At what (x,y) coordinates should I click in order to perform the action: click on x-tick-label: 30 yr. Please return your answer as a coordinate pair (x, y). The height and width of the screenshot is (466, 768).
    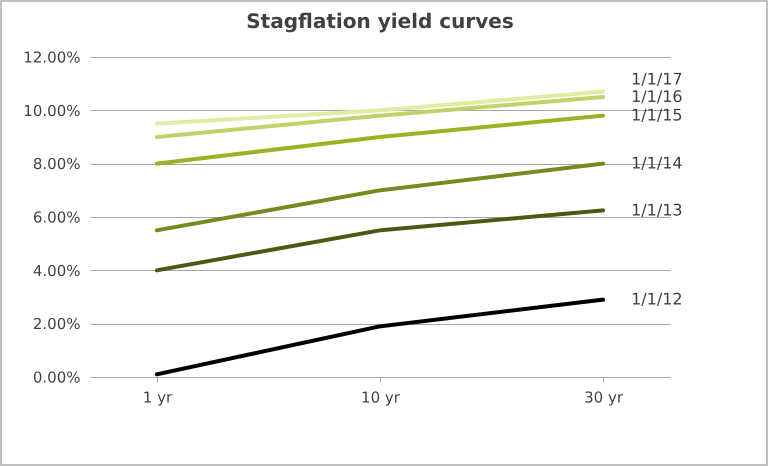
    Looking at the image, I should click on (604, 397).